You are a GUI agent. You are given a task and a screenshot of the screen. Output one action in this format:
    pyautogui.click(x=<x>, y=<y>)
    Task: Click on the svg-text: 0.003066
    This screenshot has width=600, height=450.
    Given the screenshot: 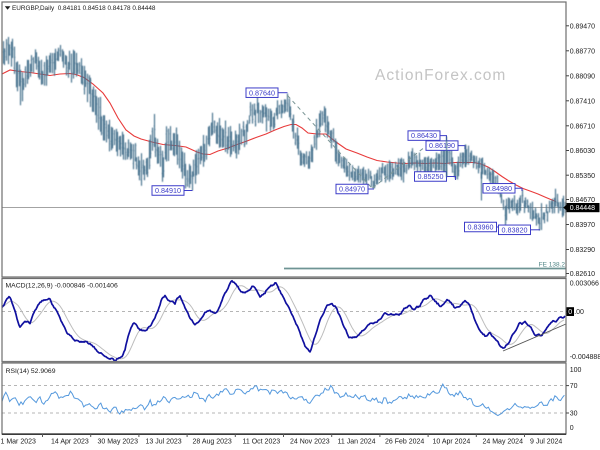 What is the action you would take?
    pyautogui.click(x=584, y=283)
    